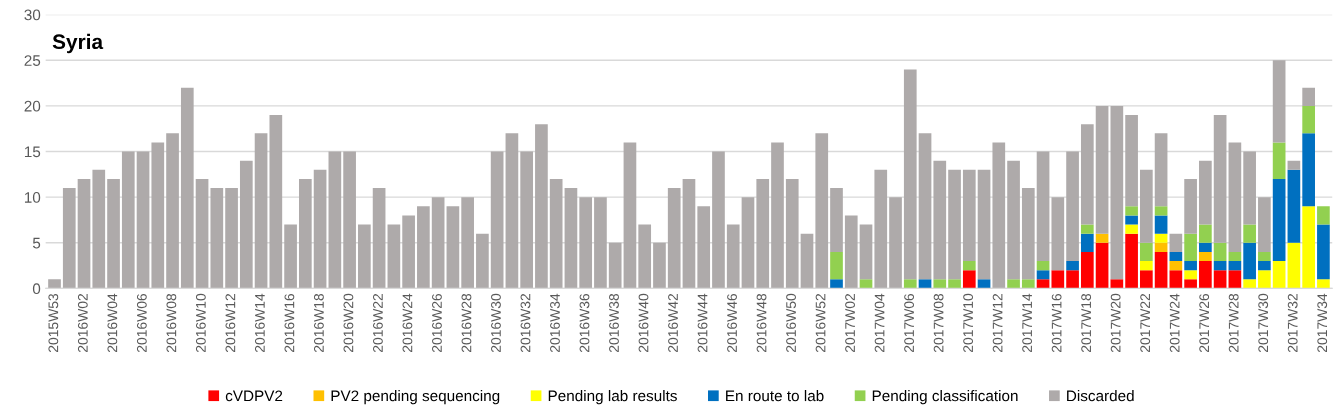 The image size is (1343, 418). I want to click on x-tick-label: 2017W10, so click(968, 323).